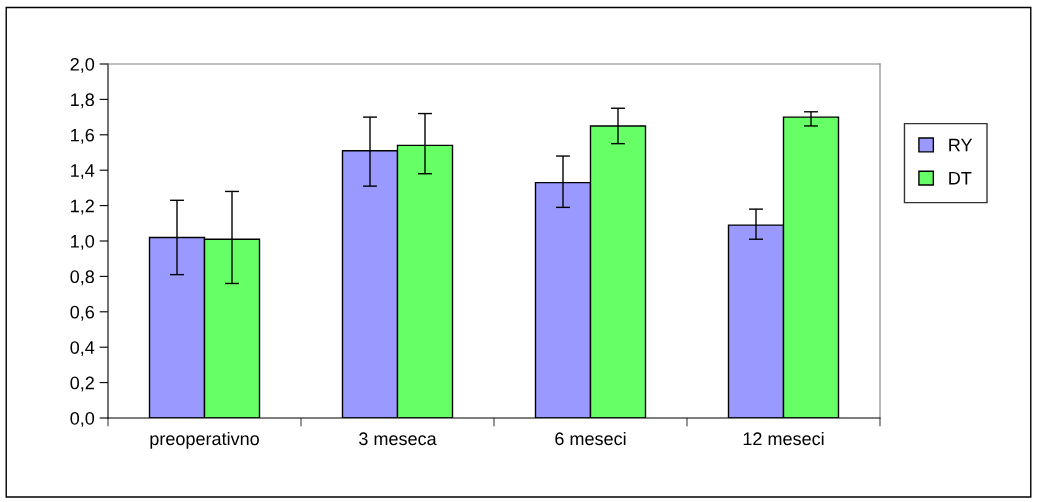 The height and width of the screenshot is (502, 1037). What do you see at coordinates (82, 278) in the screenshot?
I see `y-tick-label: 0,8` at bounding box center [82, 278].